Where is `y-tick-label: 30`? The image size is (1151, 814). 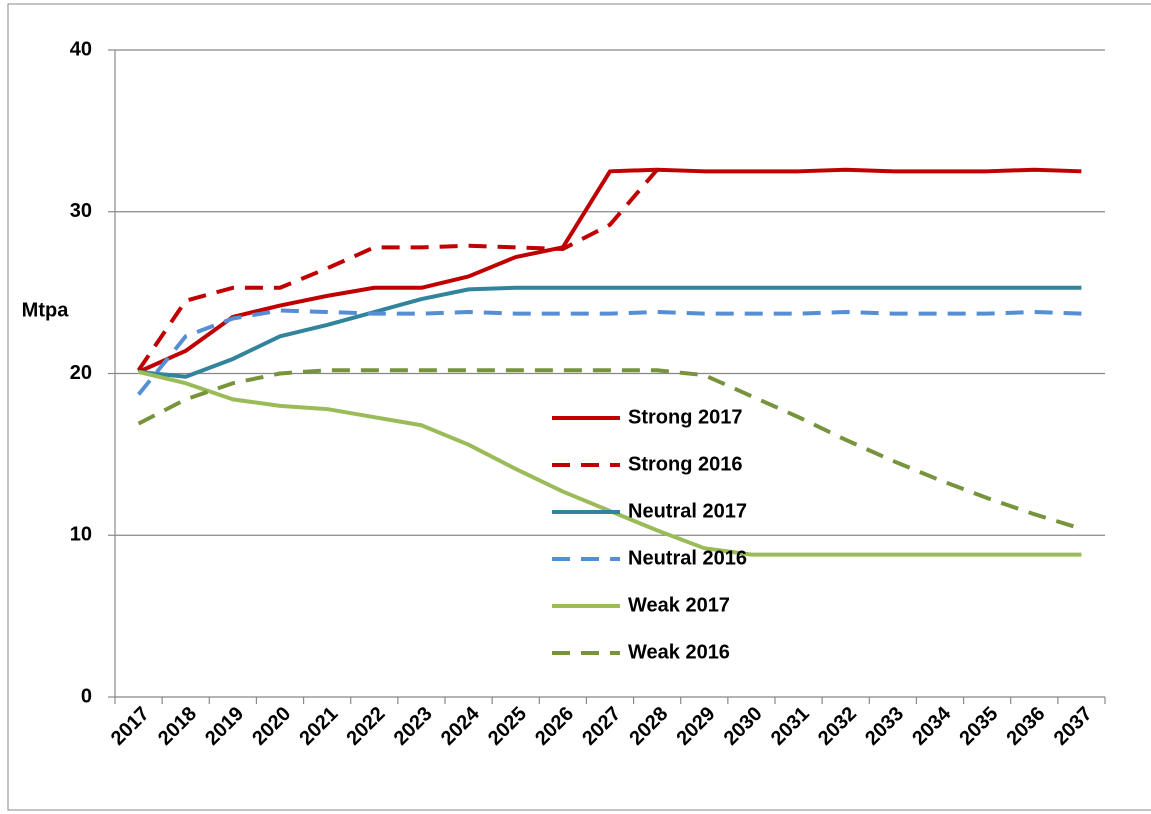
y-tick-label: 30 is located at coordinates (81, 211).